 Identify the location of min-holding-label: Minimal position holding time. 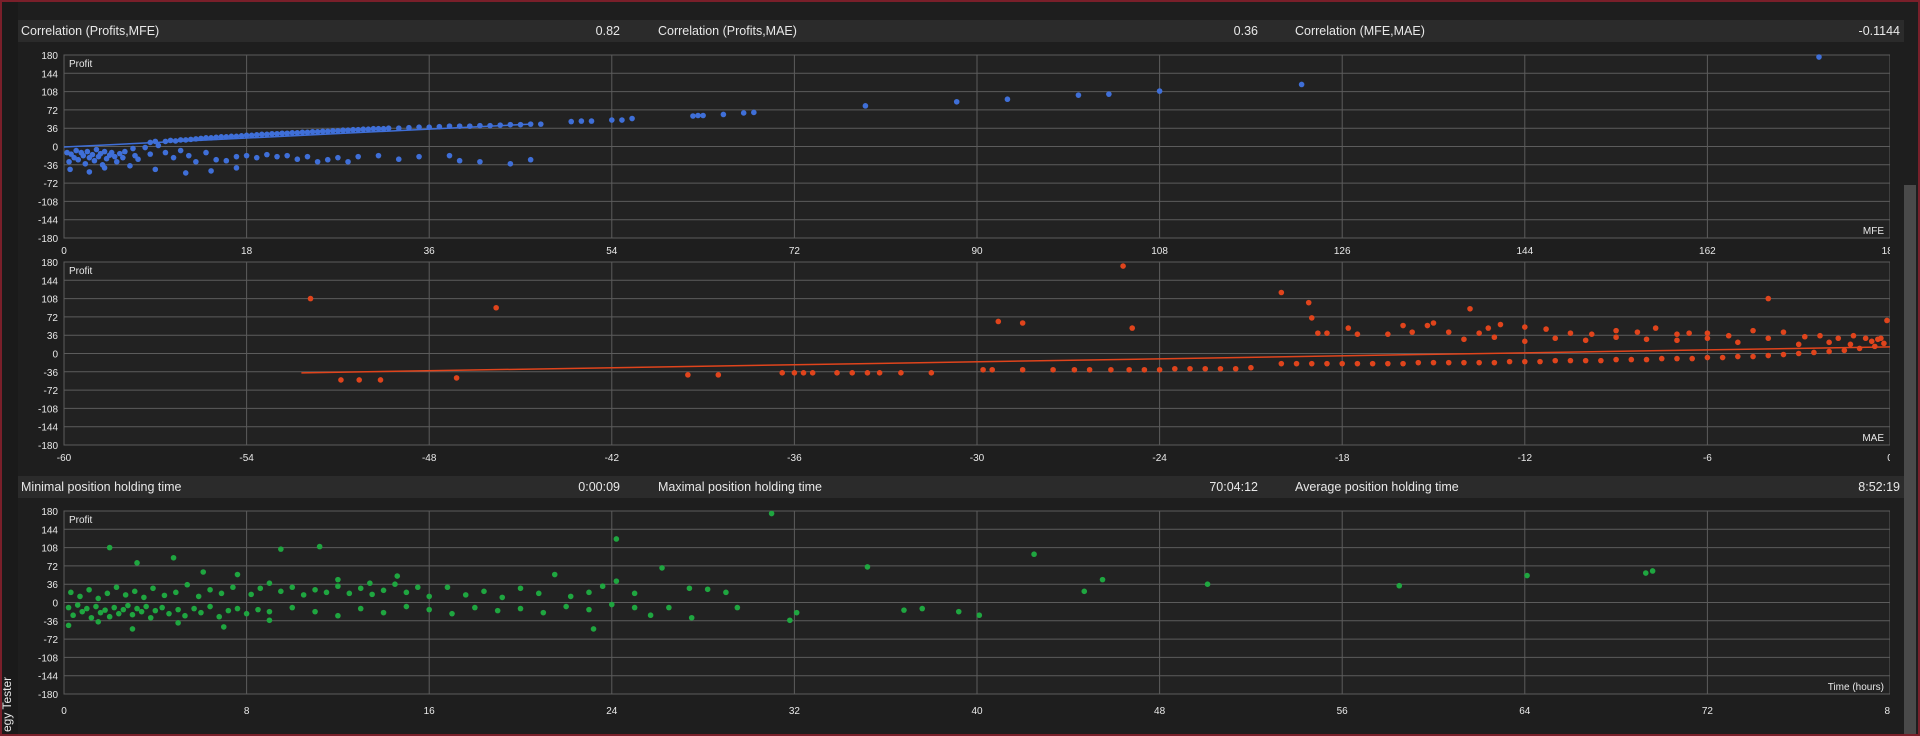
(101, 487).